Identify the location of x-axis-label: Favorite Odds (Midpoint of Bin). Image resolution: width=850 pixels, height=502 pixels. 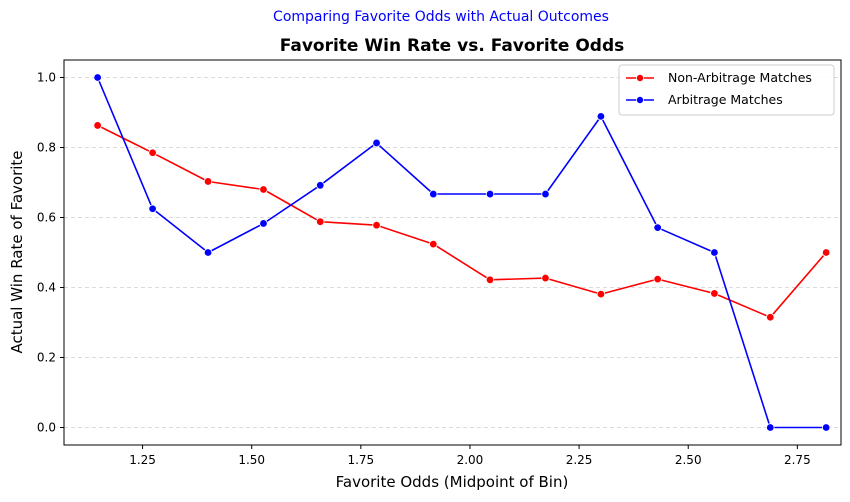
(452, 482).